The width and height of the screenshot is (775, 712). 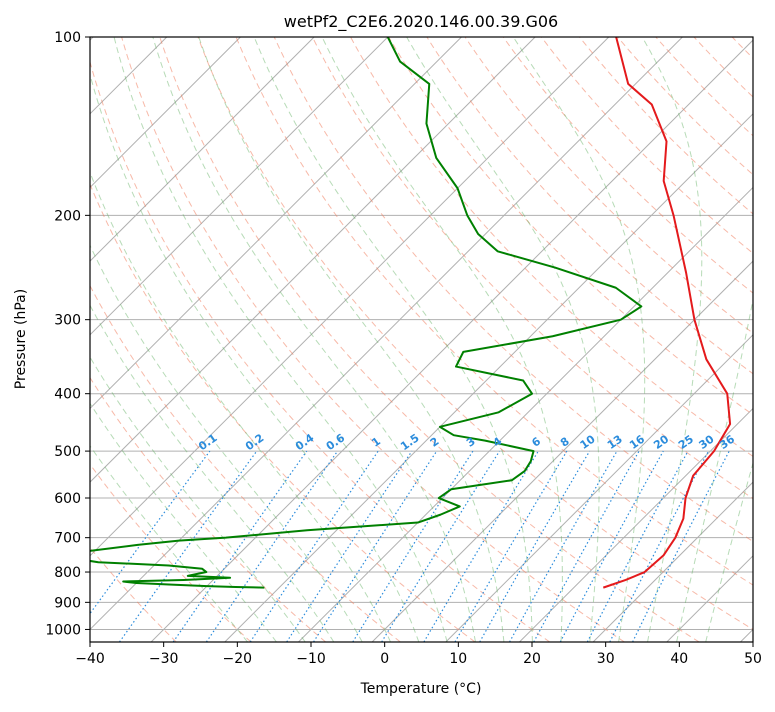 I want to click on y-tick-label: 1000, so click(x=63, y=630).